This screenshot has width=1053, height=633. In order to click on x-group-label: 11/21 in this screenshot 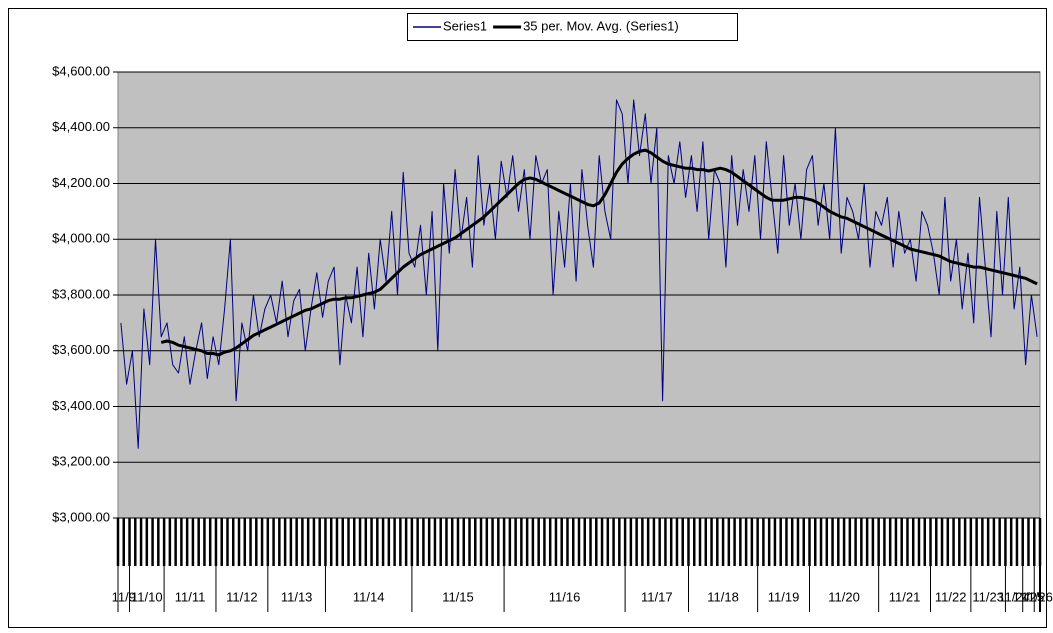, I will do `click(905, 596)`.